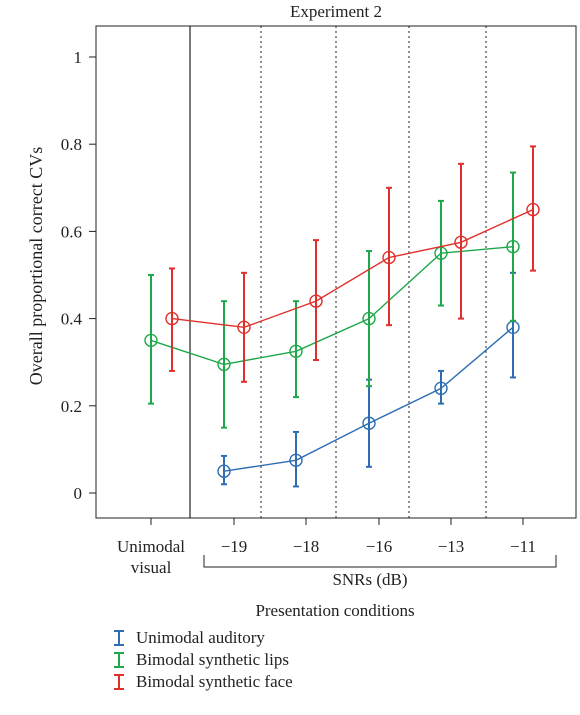  Describe the element at coordinates (78, 275) in the screenshot. I see `y-ticks: 0 0.2 0.4 0.6 0.8 1` at that location.